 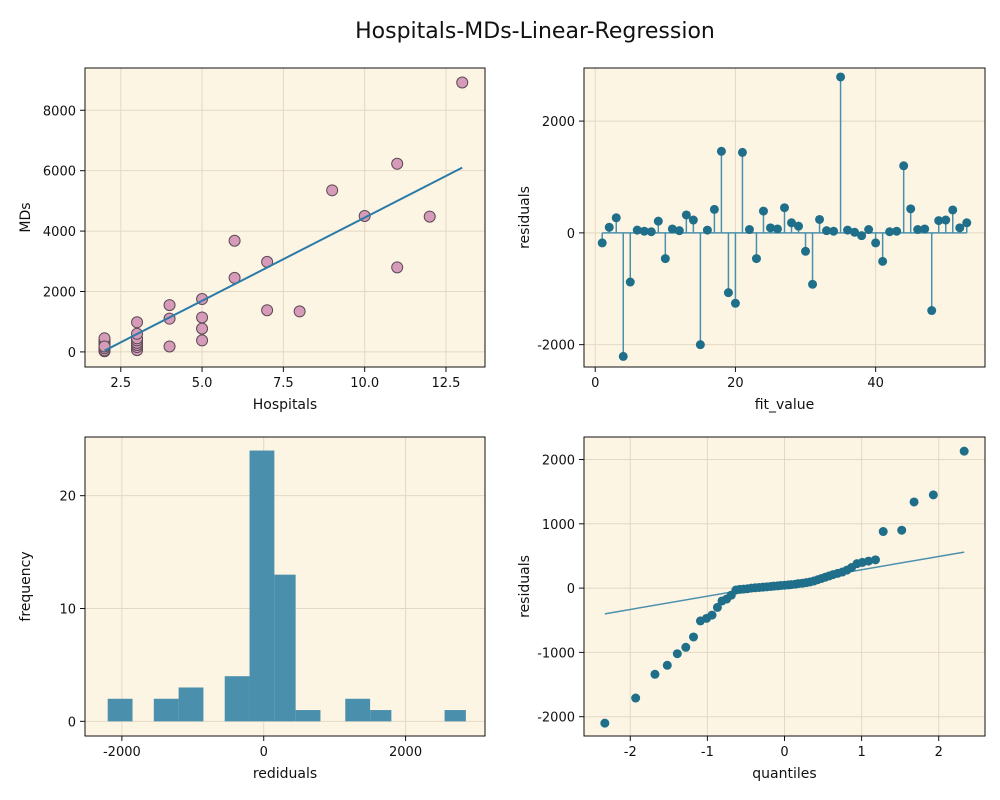 What do you see at coordinates (445, 383) in the screenshot?
I see `x-tick-label: 12.5` at bounding box center [445, 383].